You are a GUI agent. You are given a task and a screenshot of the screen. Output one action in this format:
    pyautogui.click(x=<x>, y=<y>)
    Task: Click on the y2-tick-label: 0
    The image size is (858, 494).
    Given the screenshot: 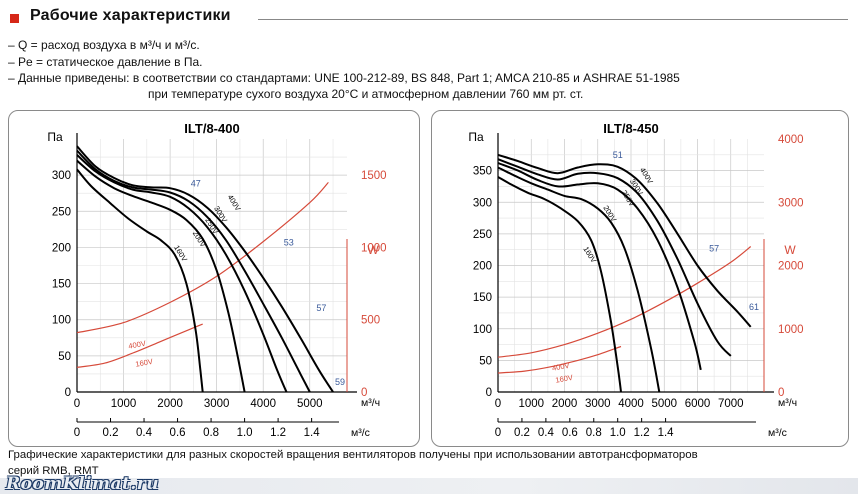 What is the action you would take?
    pyautogui.click(x=364, y=393)
    